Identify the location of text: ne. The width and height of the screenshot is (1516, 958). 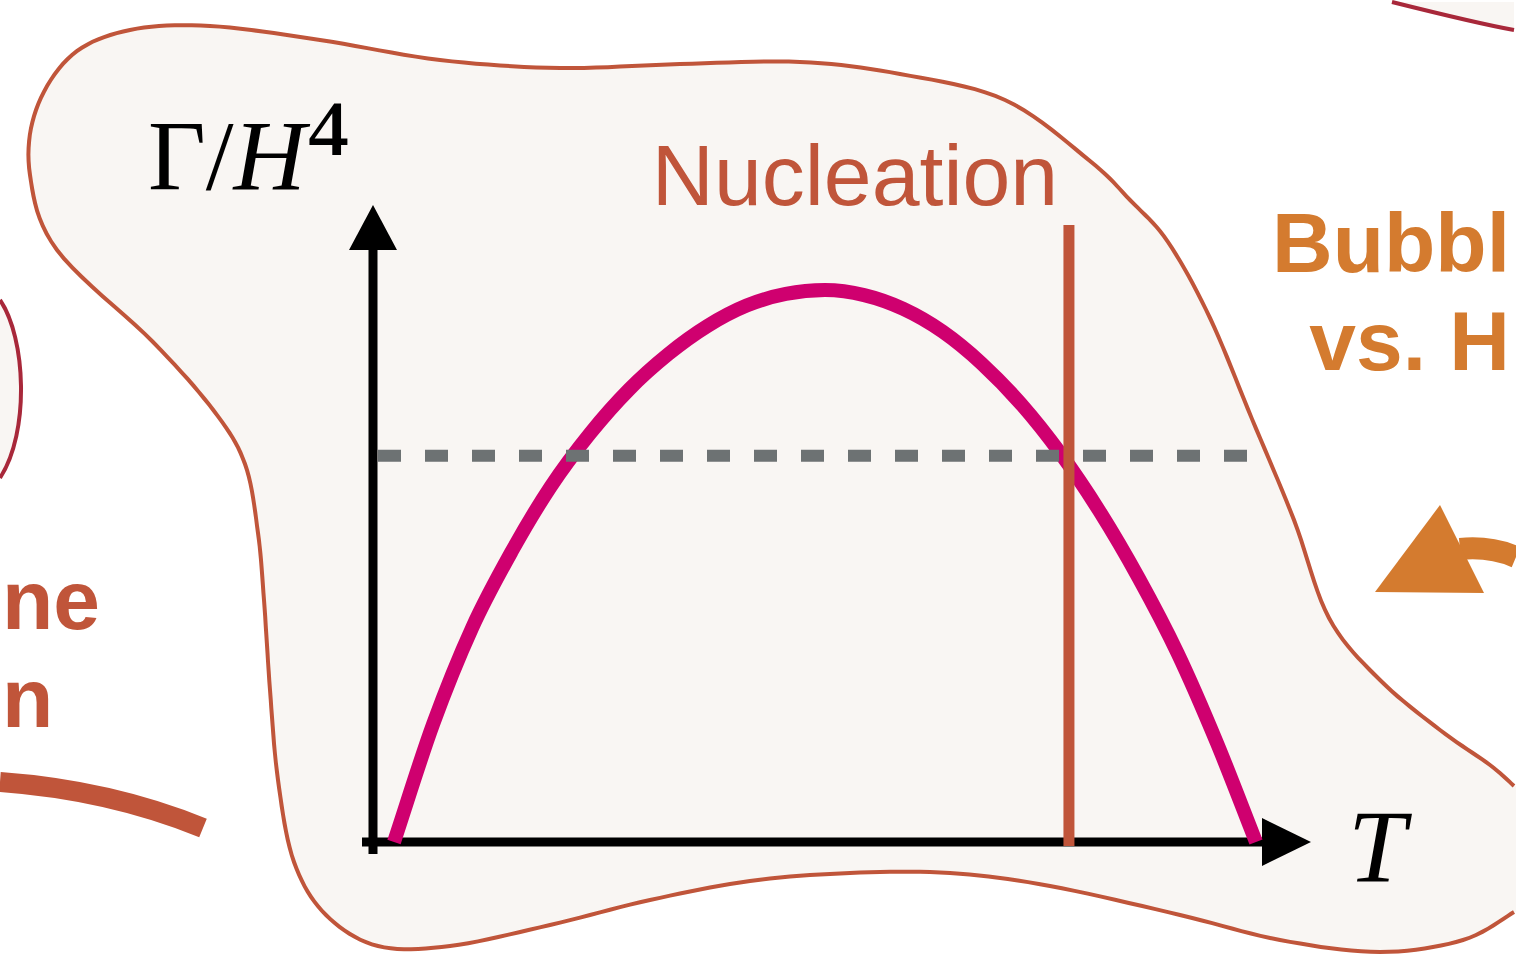
(51, 599).